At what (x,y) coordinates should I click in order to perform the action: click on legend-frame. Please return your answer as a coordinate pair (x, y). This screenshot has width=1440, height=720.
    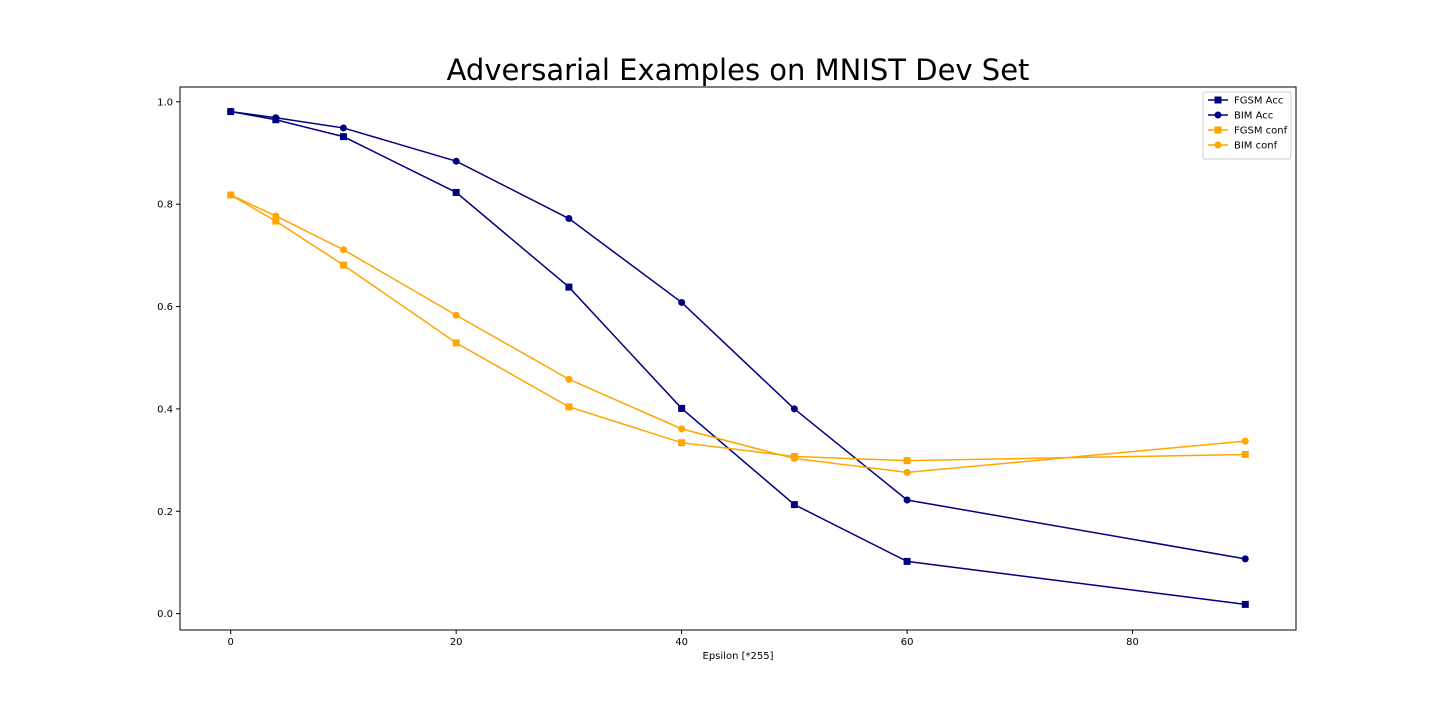
    Looking at the image, I should click on (1247, 125).